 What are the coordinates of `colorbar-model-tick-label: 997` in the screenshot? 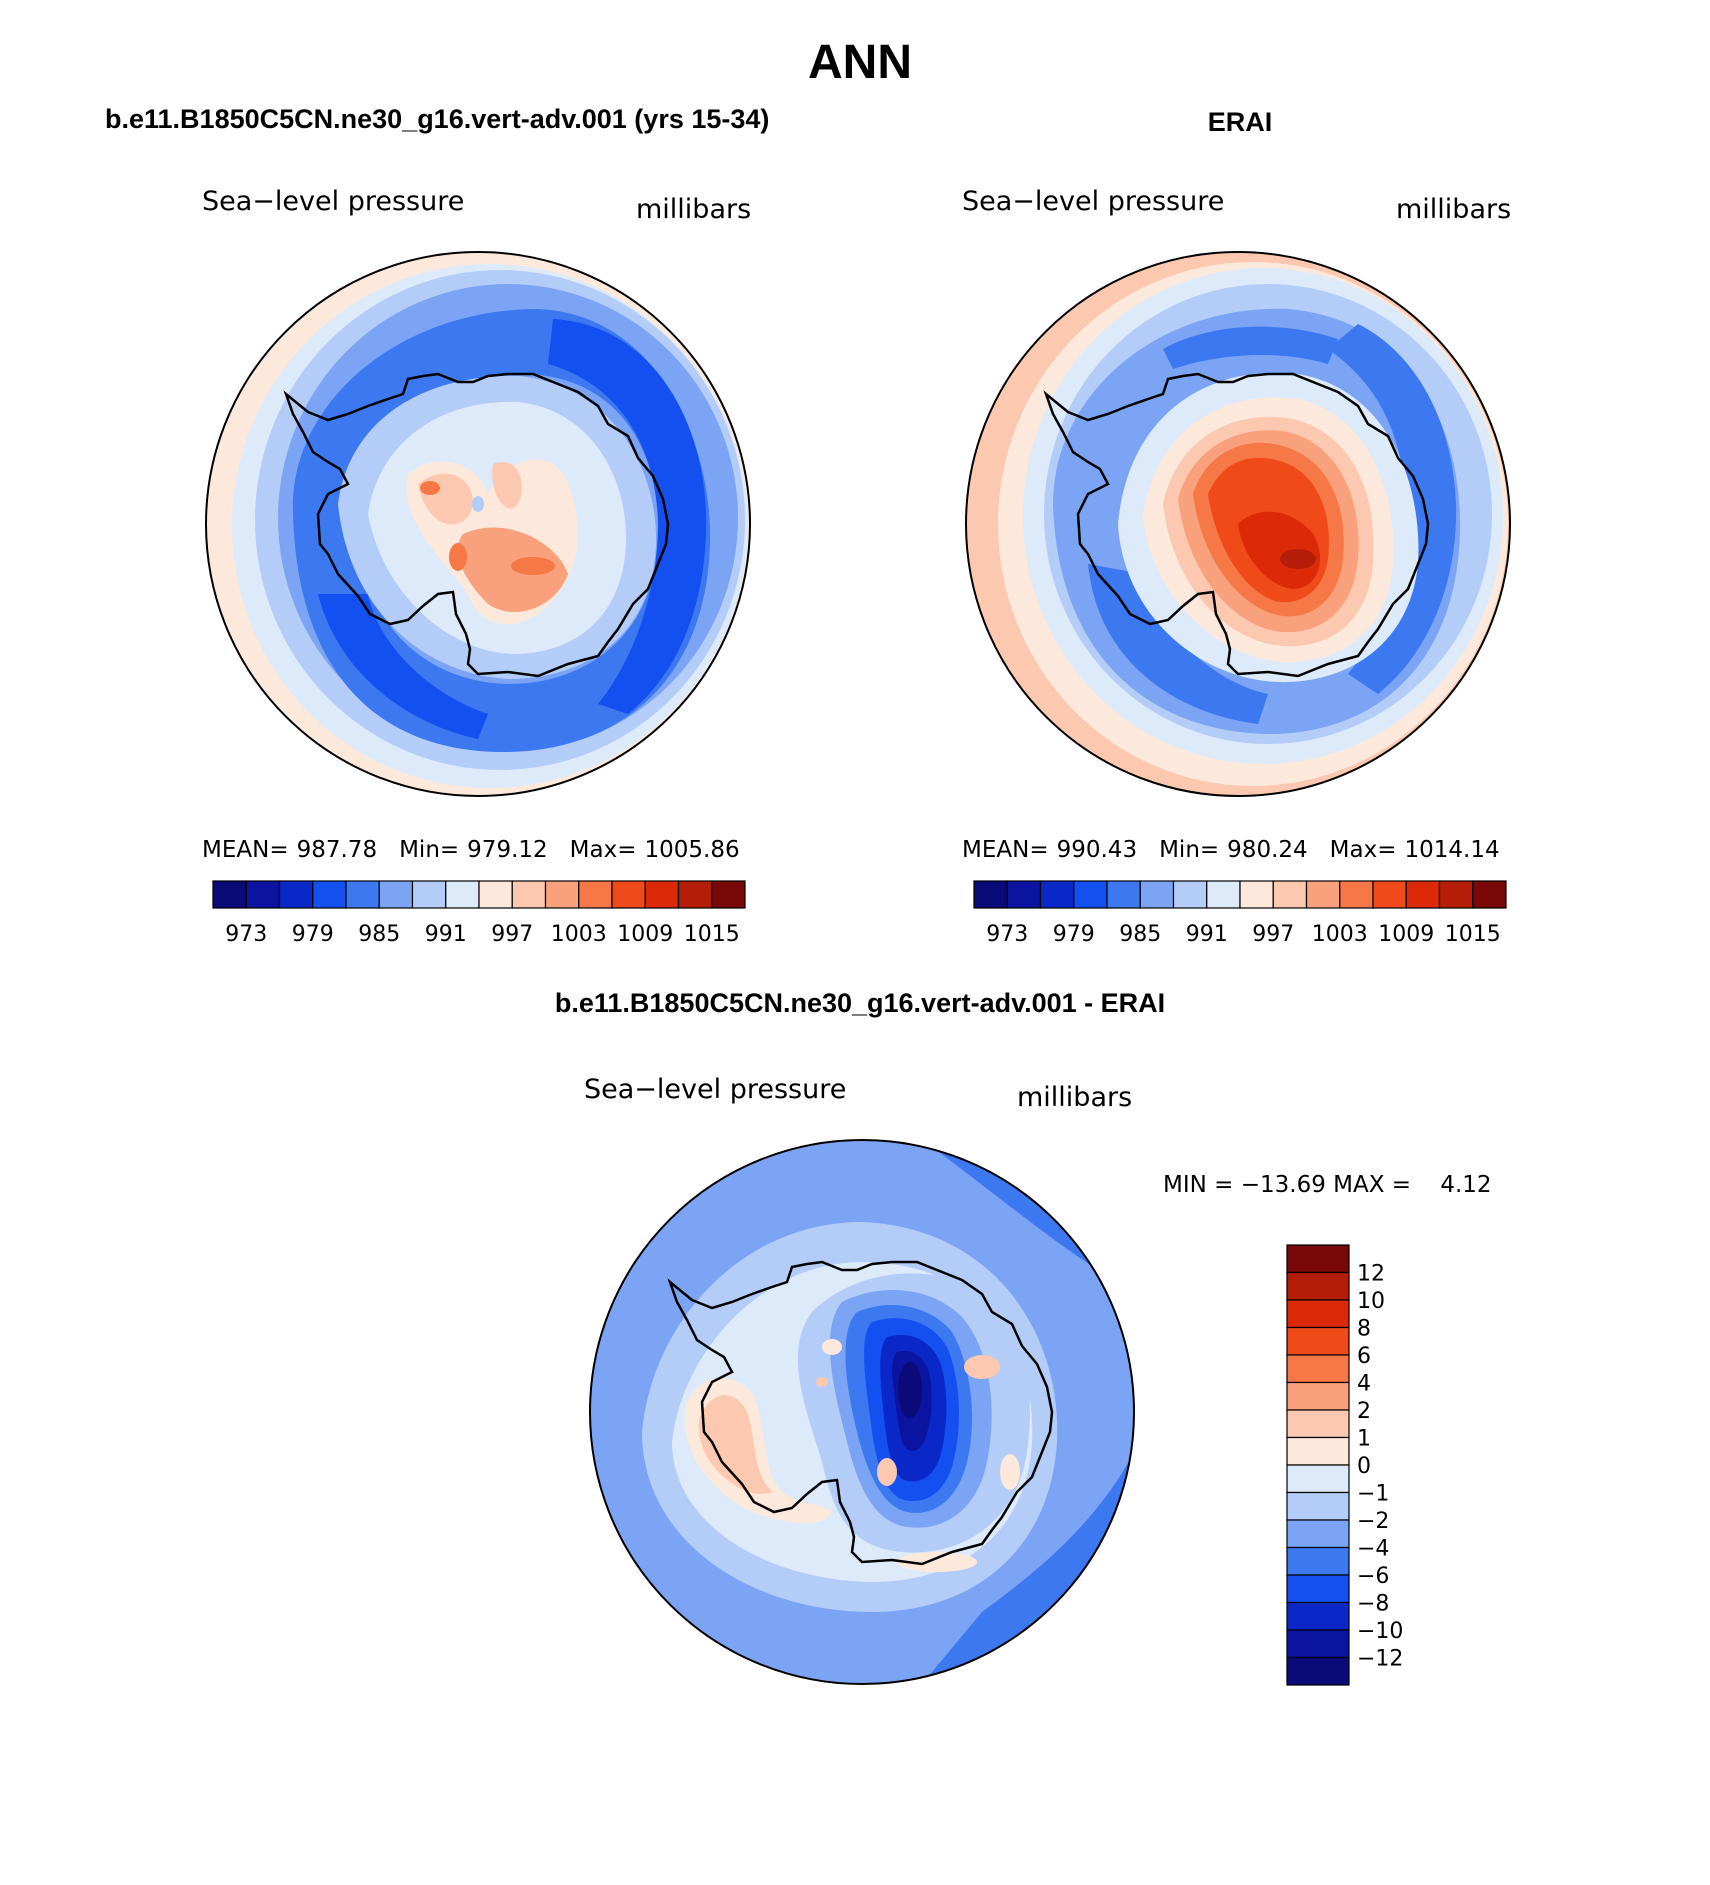 It's located at (512, 934).